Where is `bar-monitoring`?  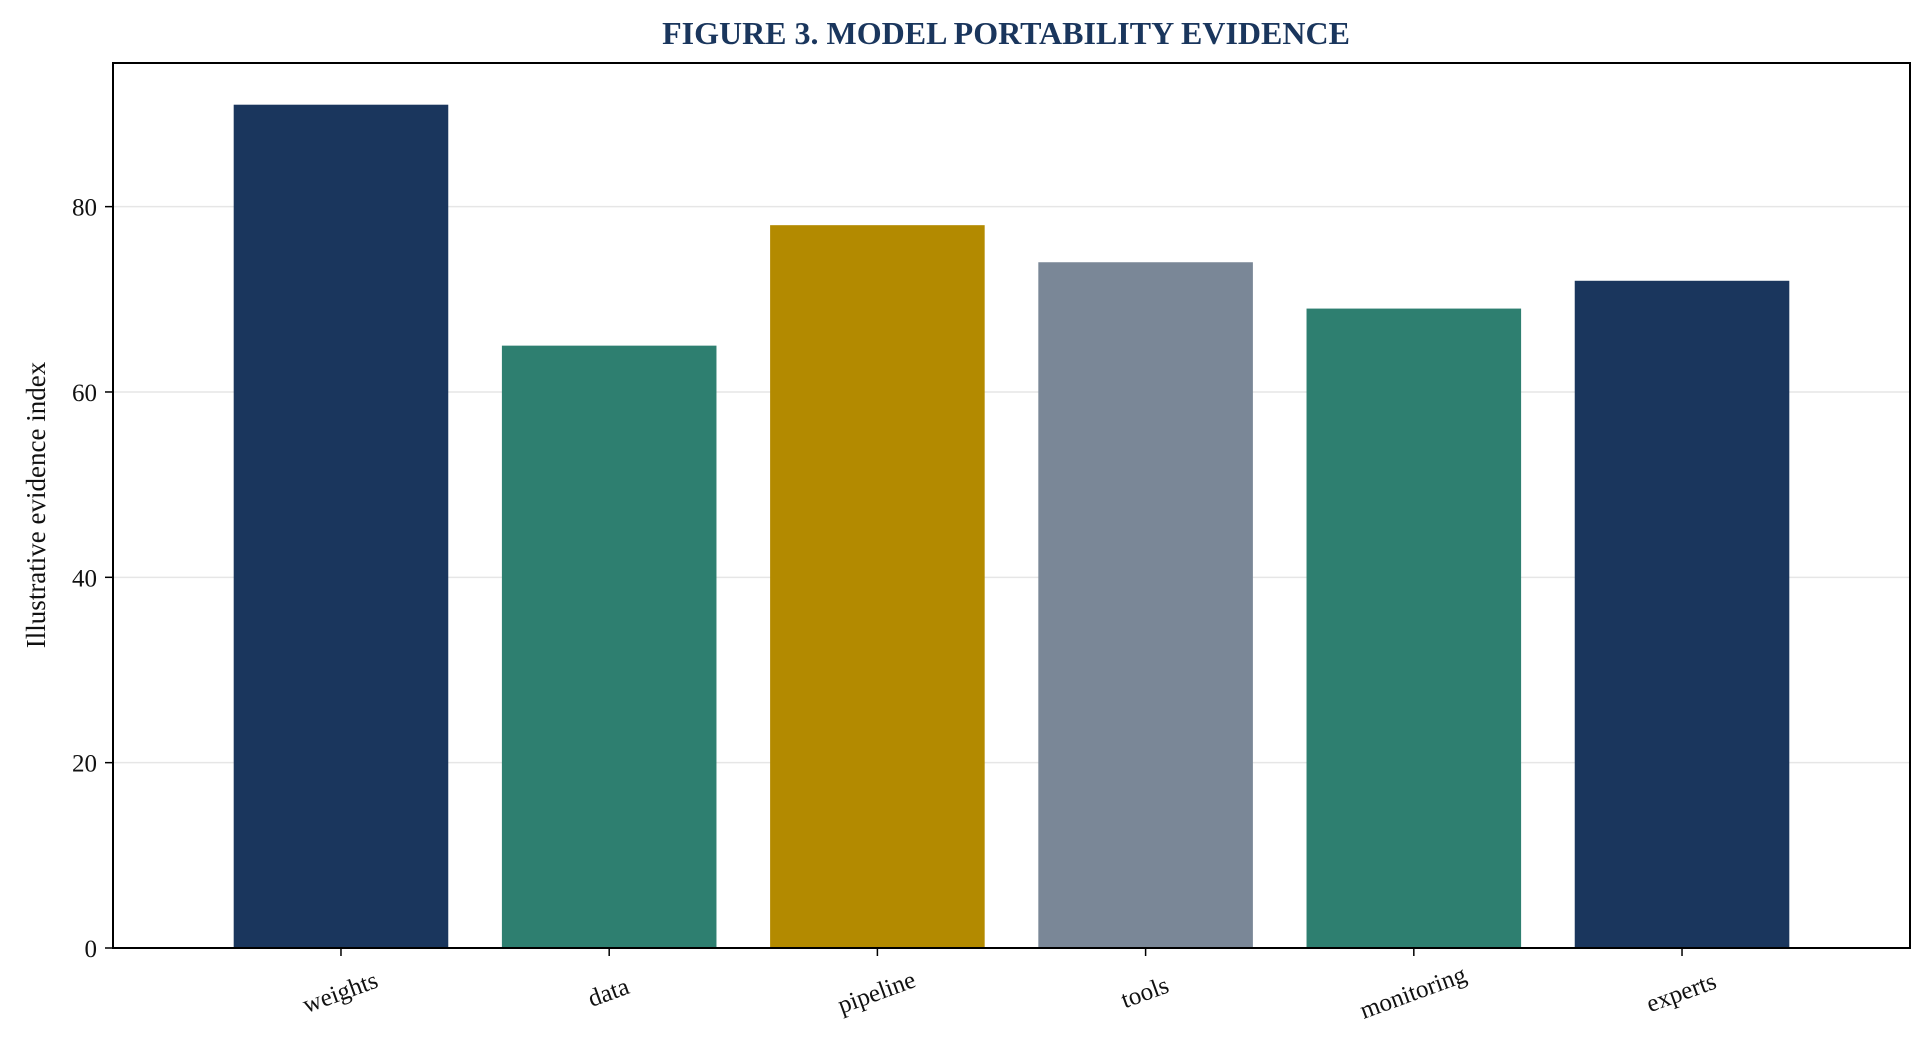 bar-monitoring is located at coordinates (1414, 628).